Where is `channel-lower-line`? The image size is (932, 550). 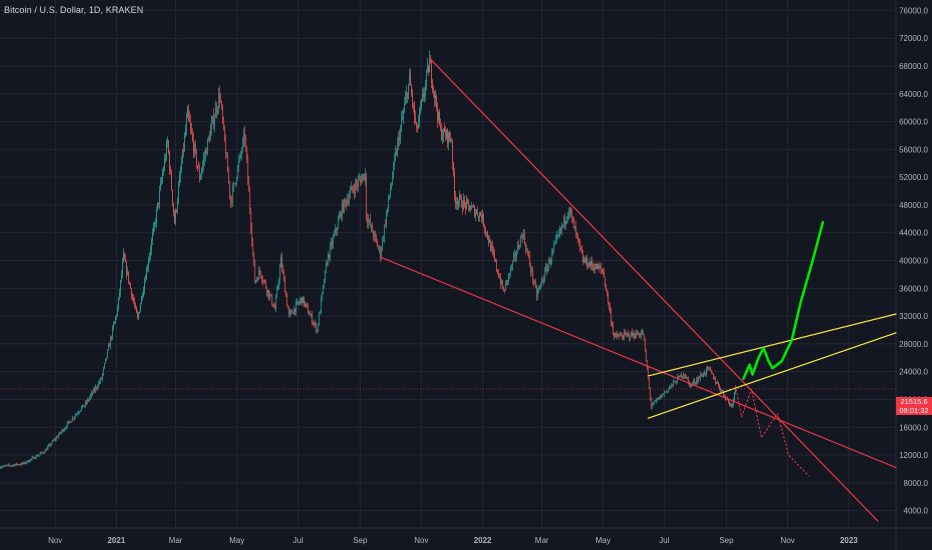
channel-lower-line is located at coordinates (772, 375).